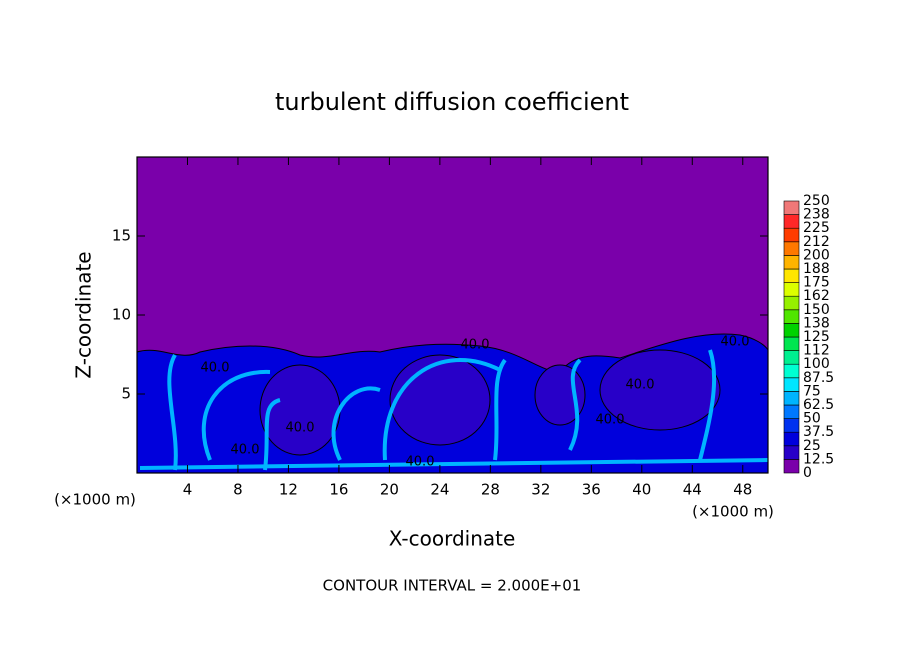 This screenshot has width=904, height=654. What do you see at coordinates (641, 490) in the screenshot?
I see `x-tick-label: 40` at bounding box center [641, 490].